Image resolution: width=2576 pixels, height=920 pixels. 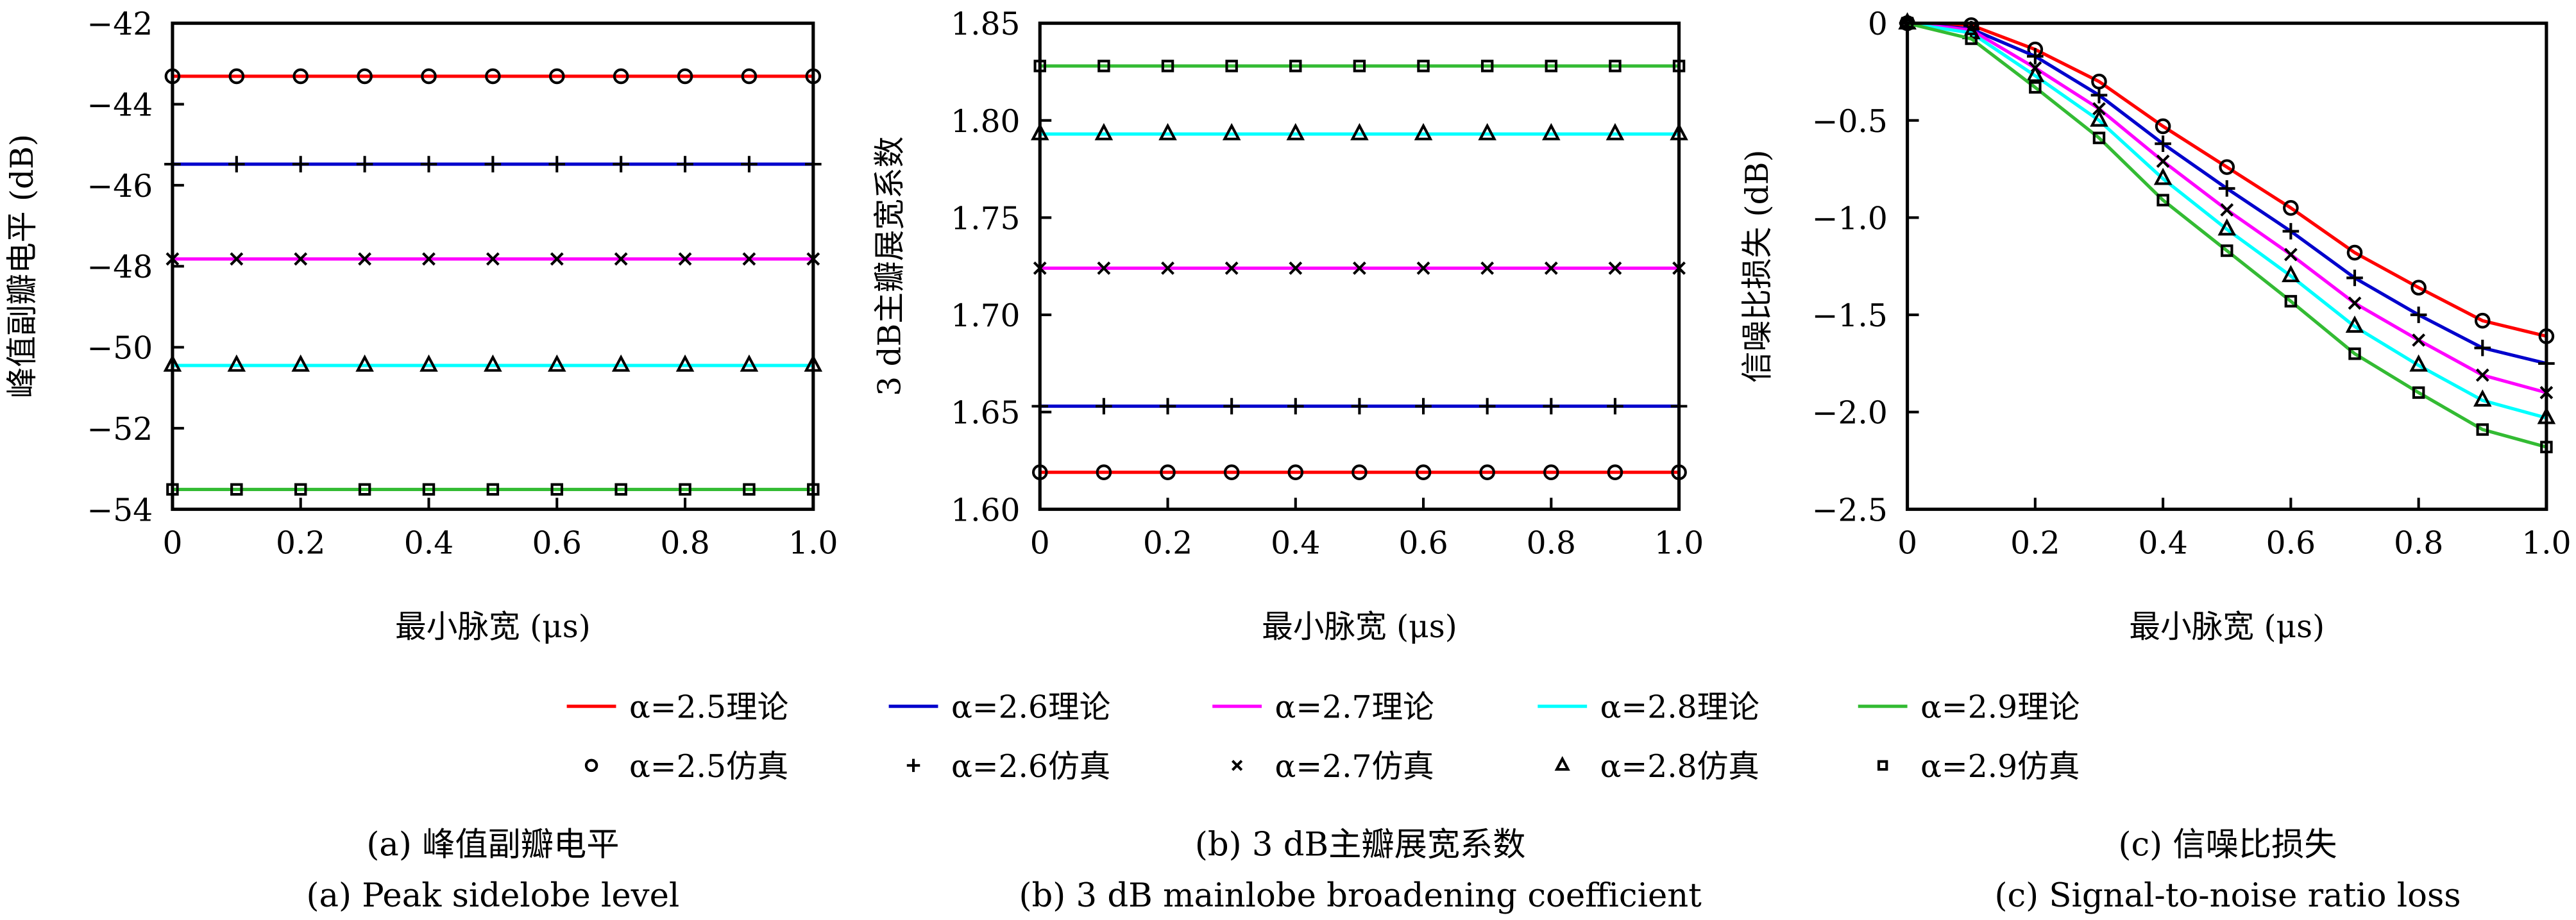 I want to click on legend-item-simulation: α=2.9仿真, so click(x=1978, y=767).